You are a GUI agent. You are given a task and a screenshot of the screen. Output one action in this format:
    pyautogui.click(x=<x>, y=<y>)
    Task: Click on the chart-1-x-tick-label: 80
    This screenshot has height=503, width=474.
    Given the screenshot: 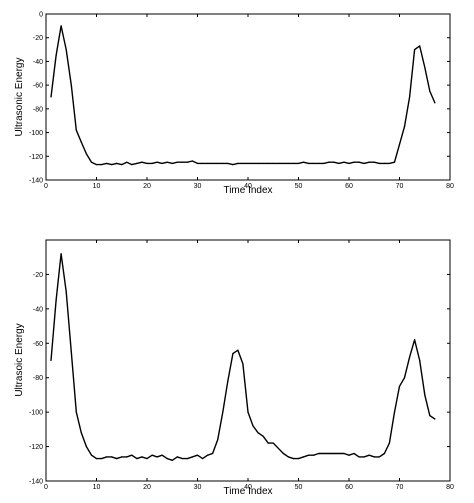 What is the action you would take?
    pyautogui.click(x=450, y=186)
    